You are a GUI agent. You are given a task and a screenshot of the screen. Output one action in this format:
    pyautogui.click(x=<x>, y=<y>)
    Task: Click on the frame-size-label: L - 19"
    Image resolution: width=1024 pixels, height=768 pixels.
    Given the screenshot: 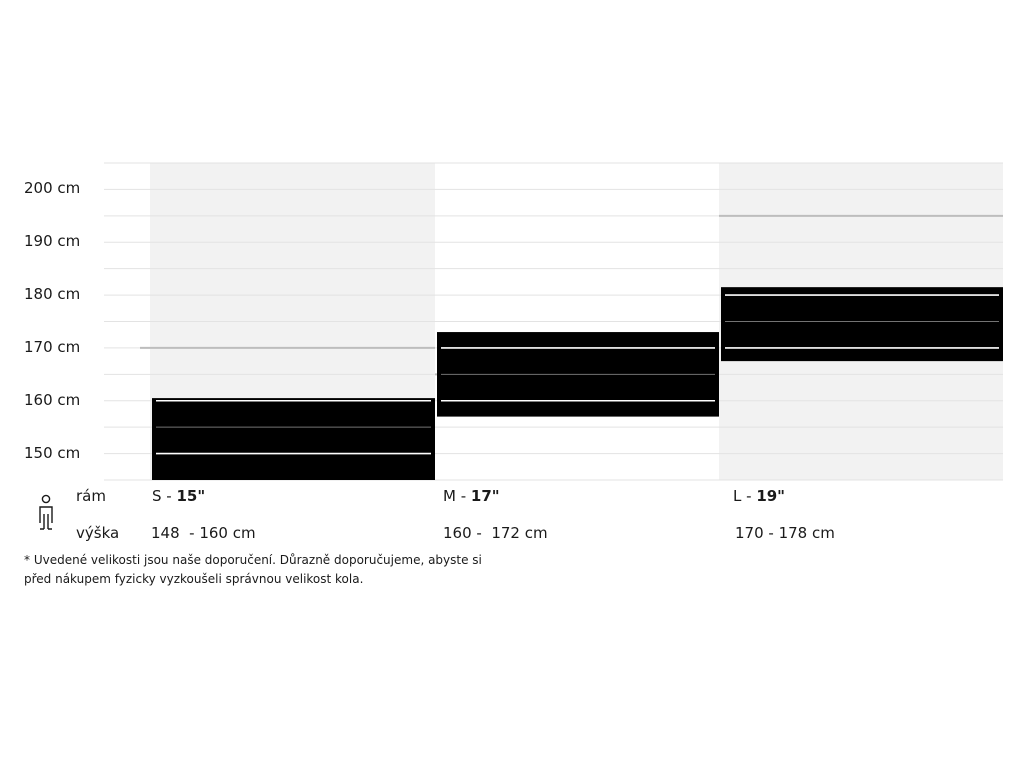 What is the action you would take?
    pyautogui.click(x=759, y=496)
    